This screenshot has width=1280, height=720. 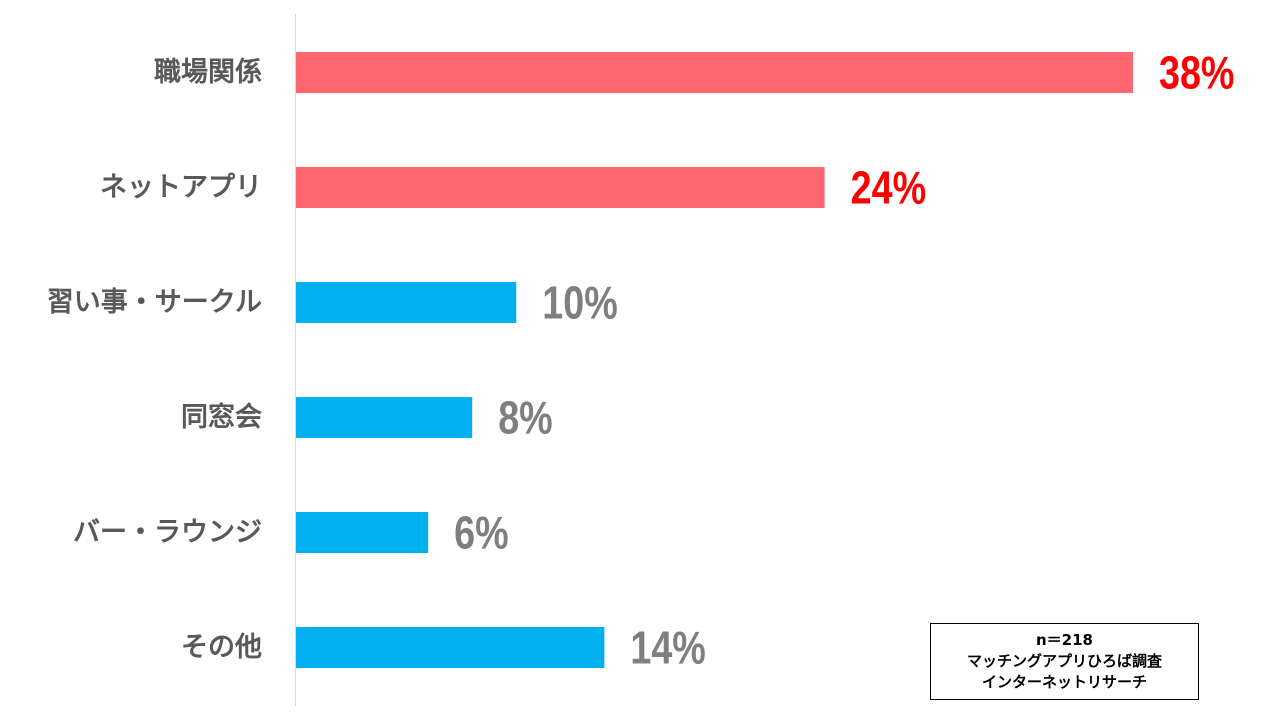 What do you see at coordinates (181, 187) in the screenshot?
I see `category-label-1: ネットアプリ` at bounding box center [181, 187].